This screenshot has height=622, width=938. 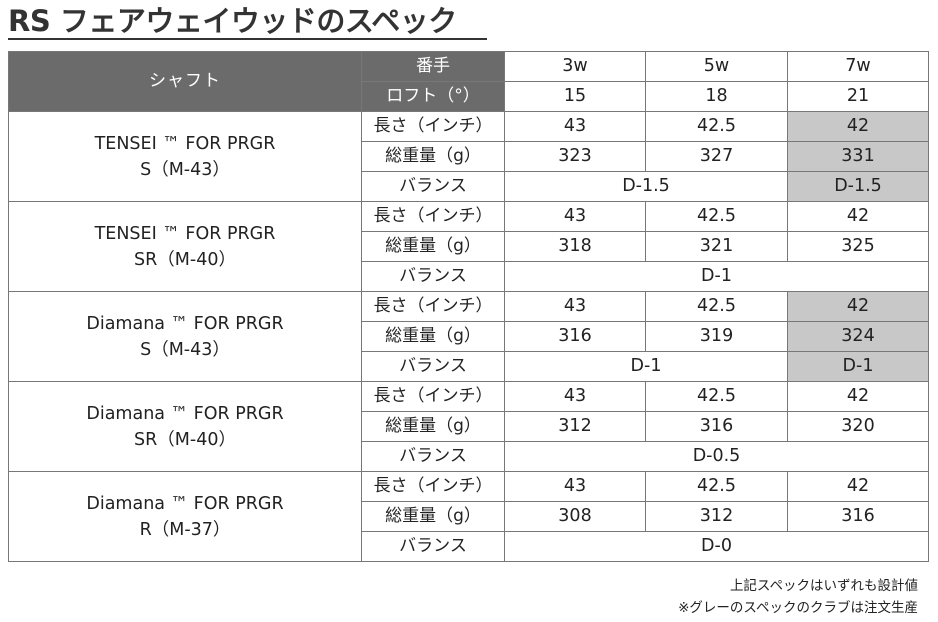 I want to click on shaft-cell: Diamana ™ FOR PRGR S（M-43）, so click(x=185, y=336).